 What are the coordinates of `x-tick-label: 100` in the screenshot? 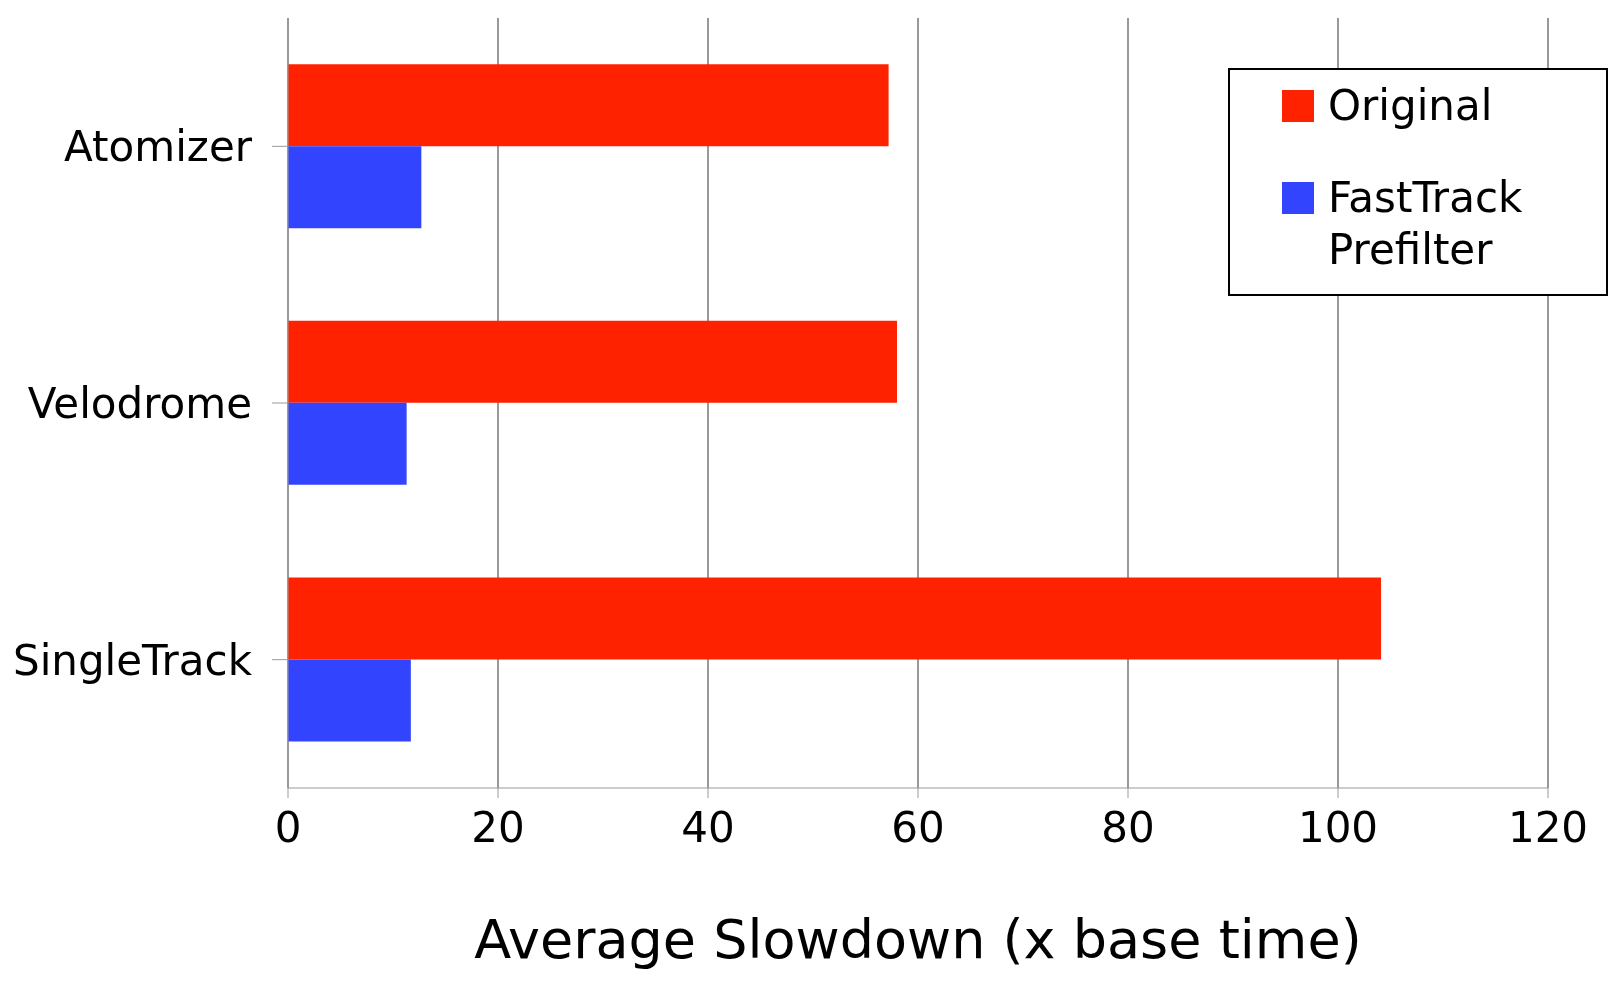 It's located at (1338, 827).